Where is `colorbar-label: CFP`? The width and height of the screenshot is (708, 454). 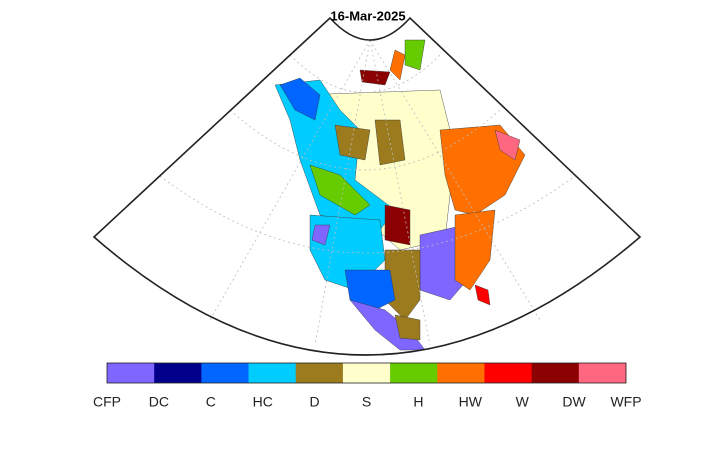
colorbar-label: CFP is located at coordinates (107, 402).